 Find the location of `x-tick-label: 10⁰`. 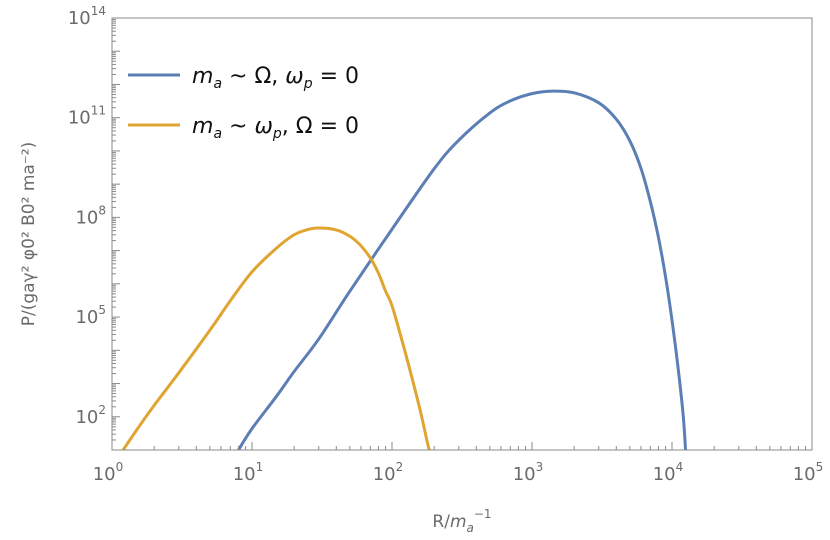

x-tick-label: 10⁰ is located at coordinates (108, 472).